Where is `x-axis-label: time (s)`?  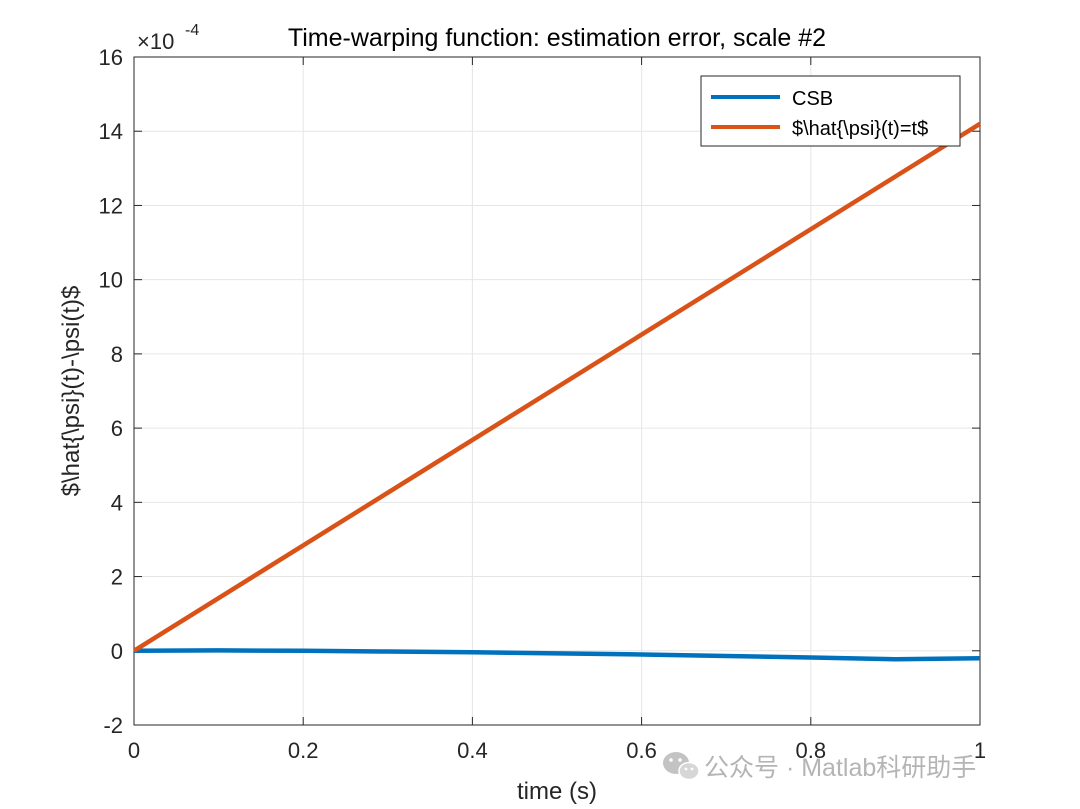 x-axis-label: time (s) is located at coordinates (557, 791).